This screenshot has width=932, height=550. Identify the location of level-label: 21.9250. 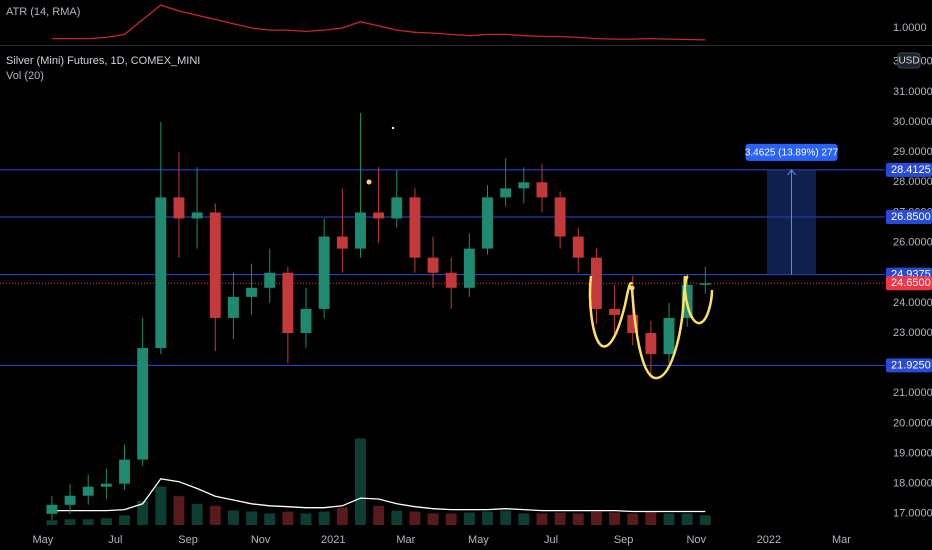
(911, 365).